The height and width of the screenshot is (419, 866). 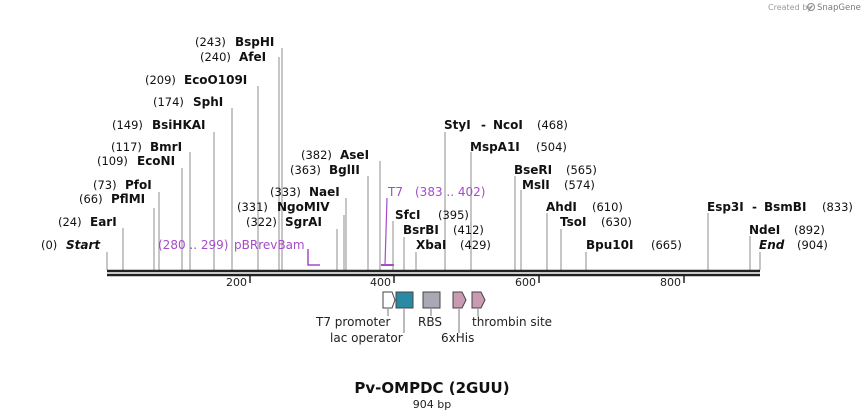 I want to click on site-enzyme: NgoMIV, so click(x=303, y=207).